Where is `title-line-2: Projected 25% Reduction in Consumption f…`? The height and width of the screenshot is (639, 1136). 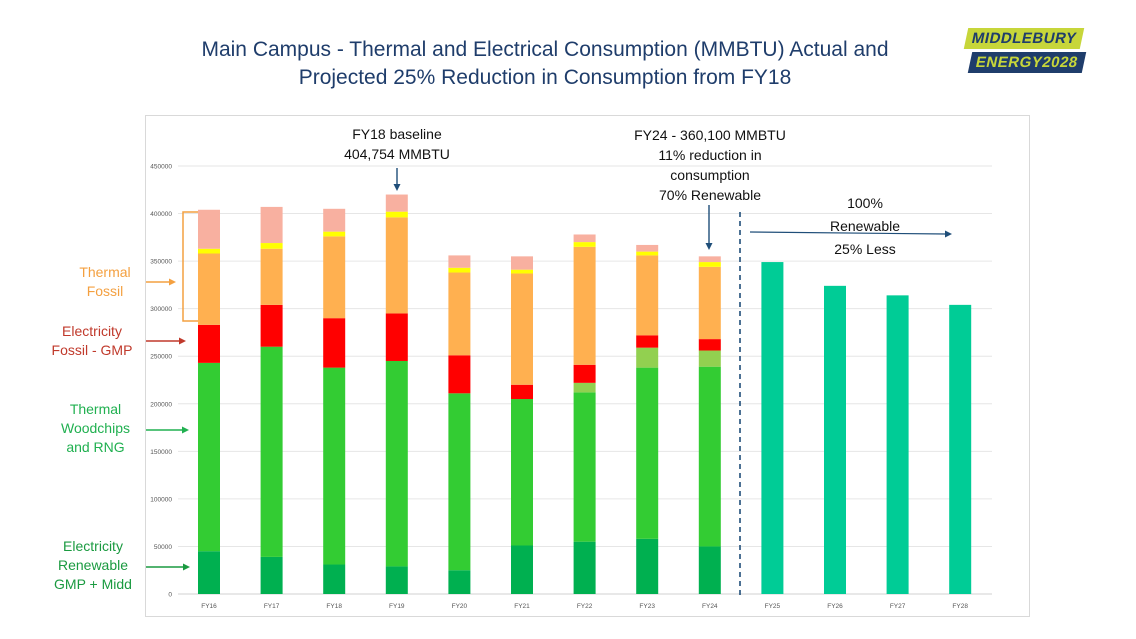
title-line-2: Projected 25% Reduction in Consumption f… is located at coordinates (545, 77).